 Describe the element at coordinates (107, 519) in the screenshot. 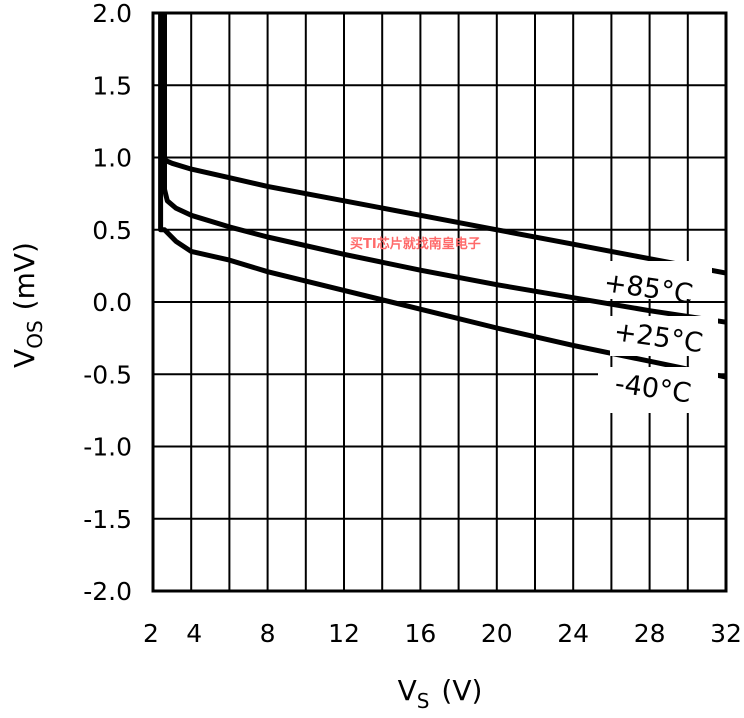

I see `y-tick-label: -1.5` at that location.